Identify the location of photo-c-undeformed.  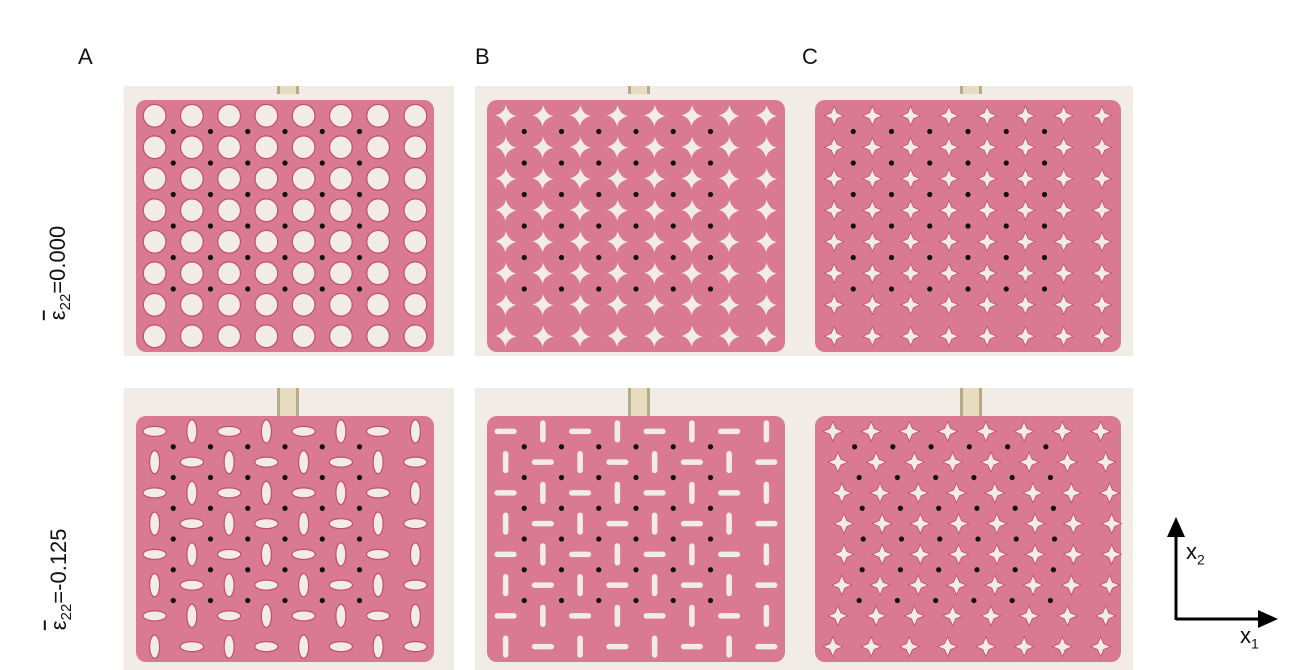
(968, 217).